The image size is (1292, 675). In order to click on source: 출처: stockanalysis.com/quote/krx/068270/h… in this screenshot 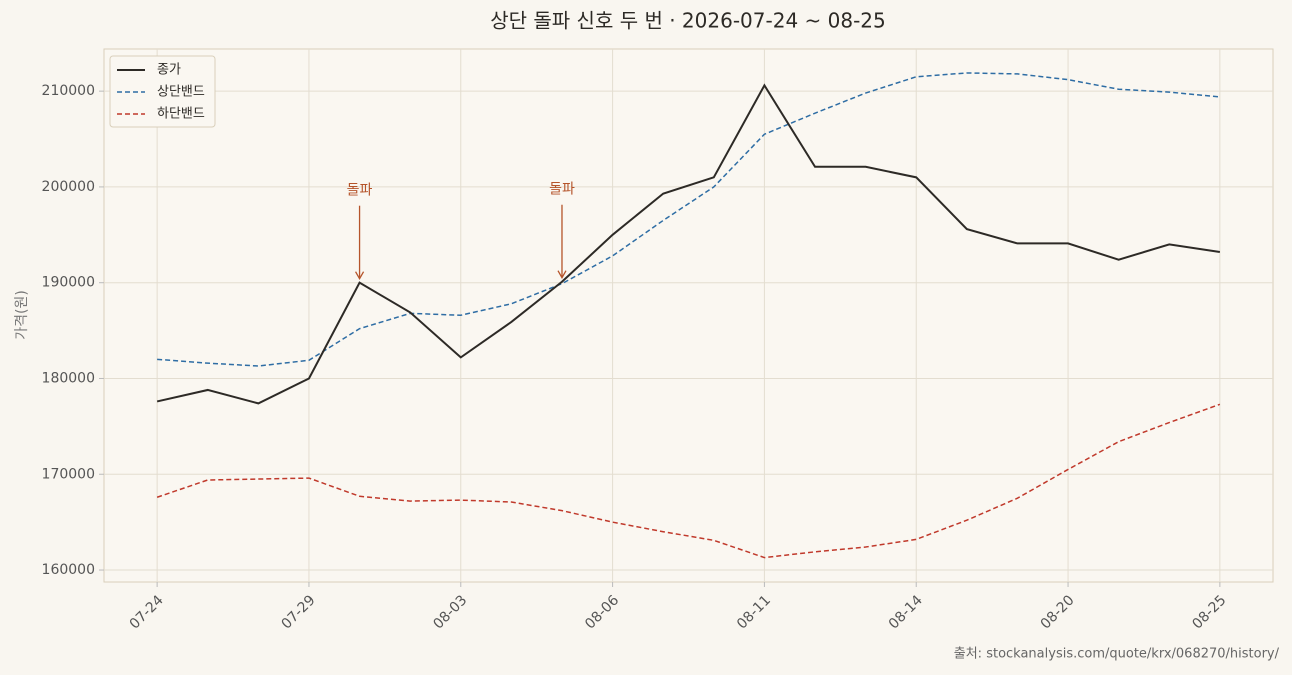, I will do `click(1117, 654)`.